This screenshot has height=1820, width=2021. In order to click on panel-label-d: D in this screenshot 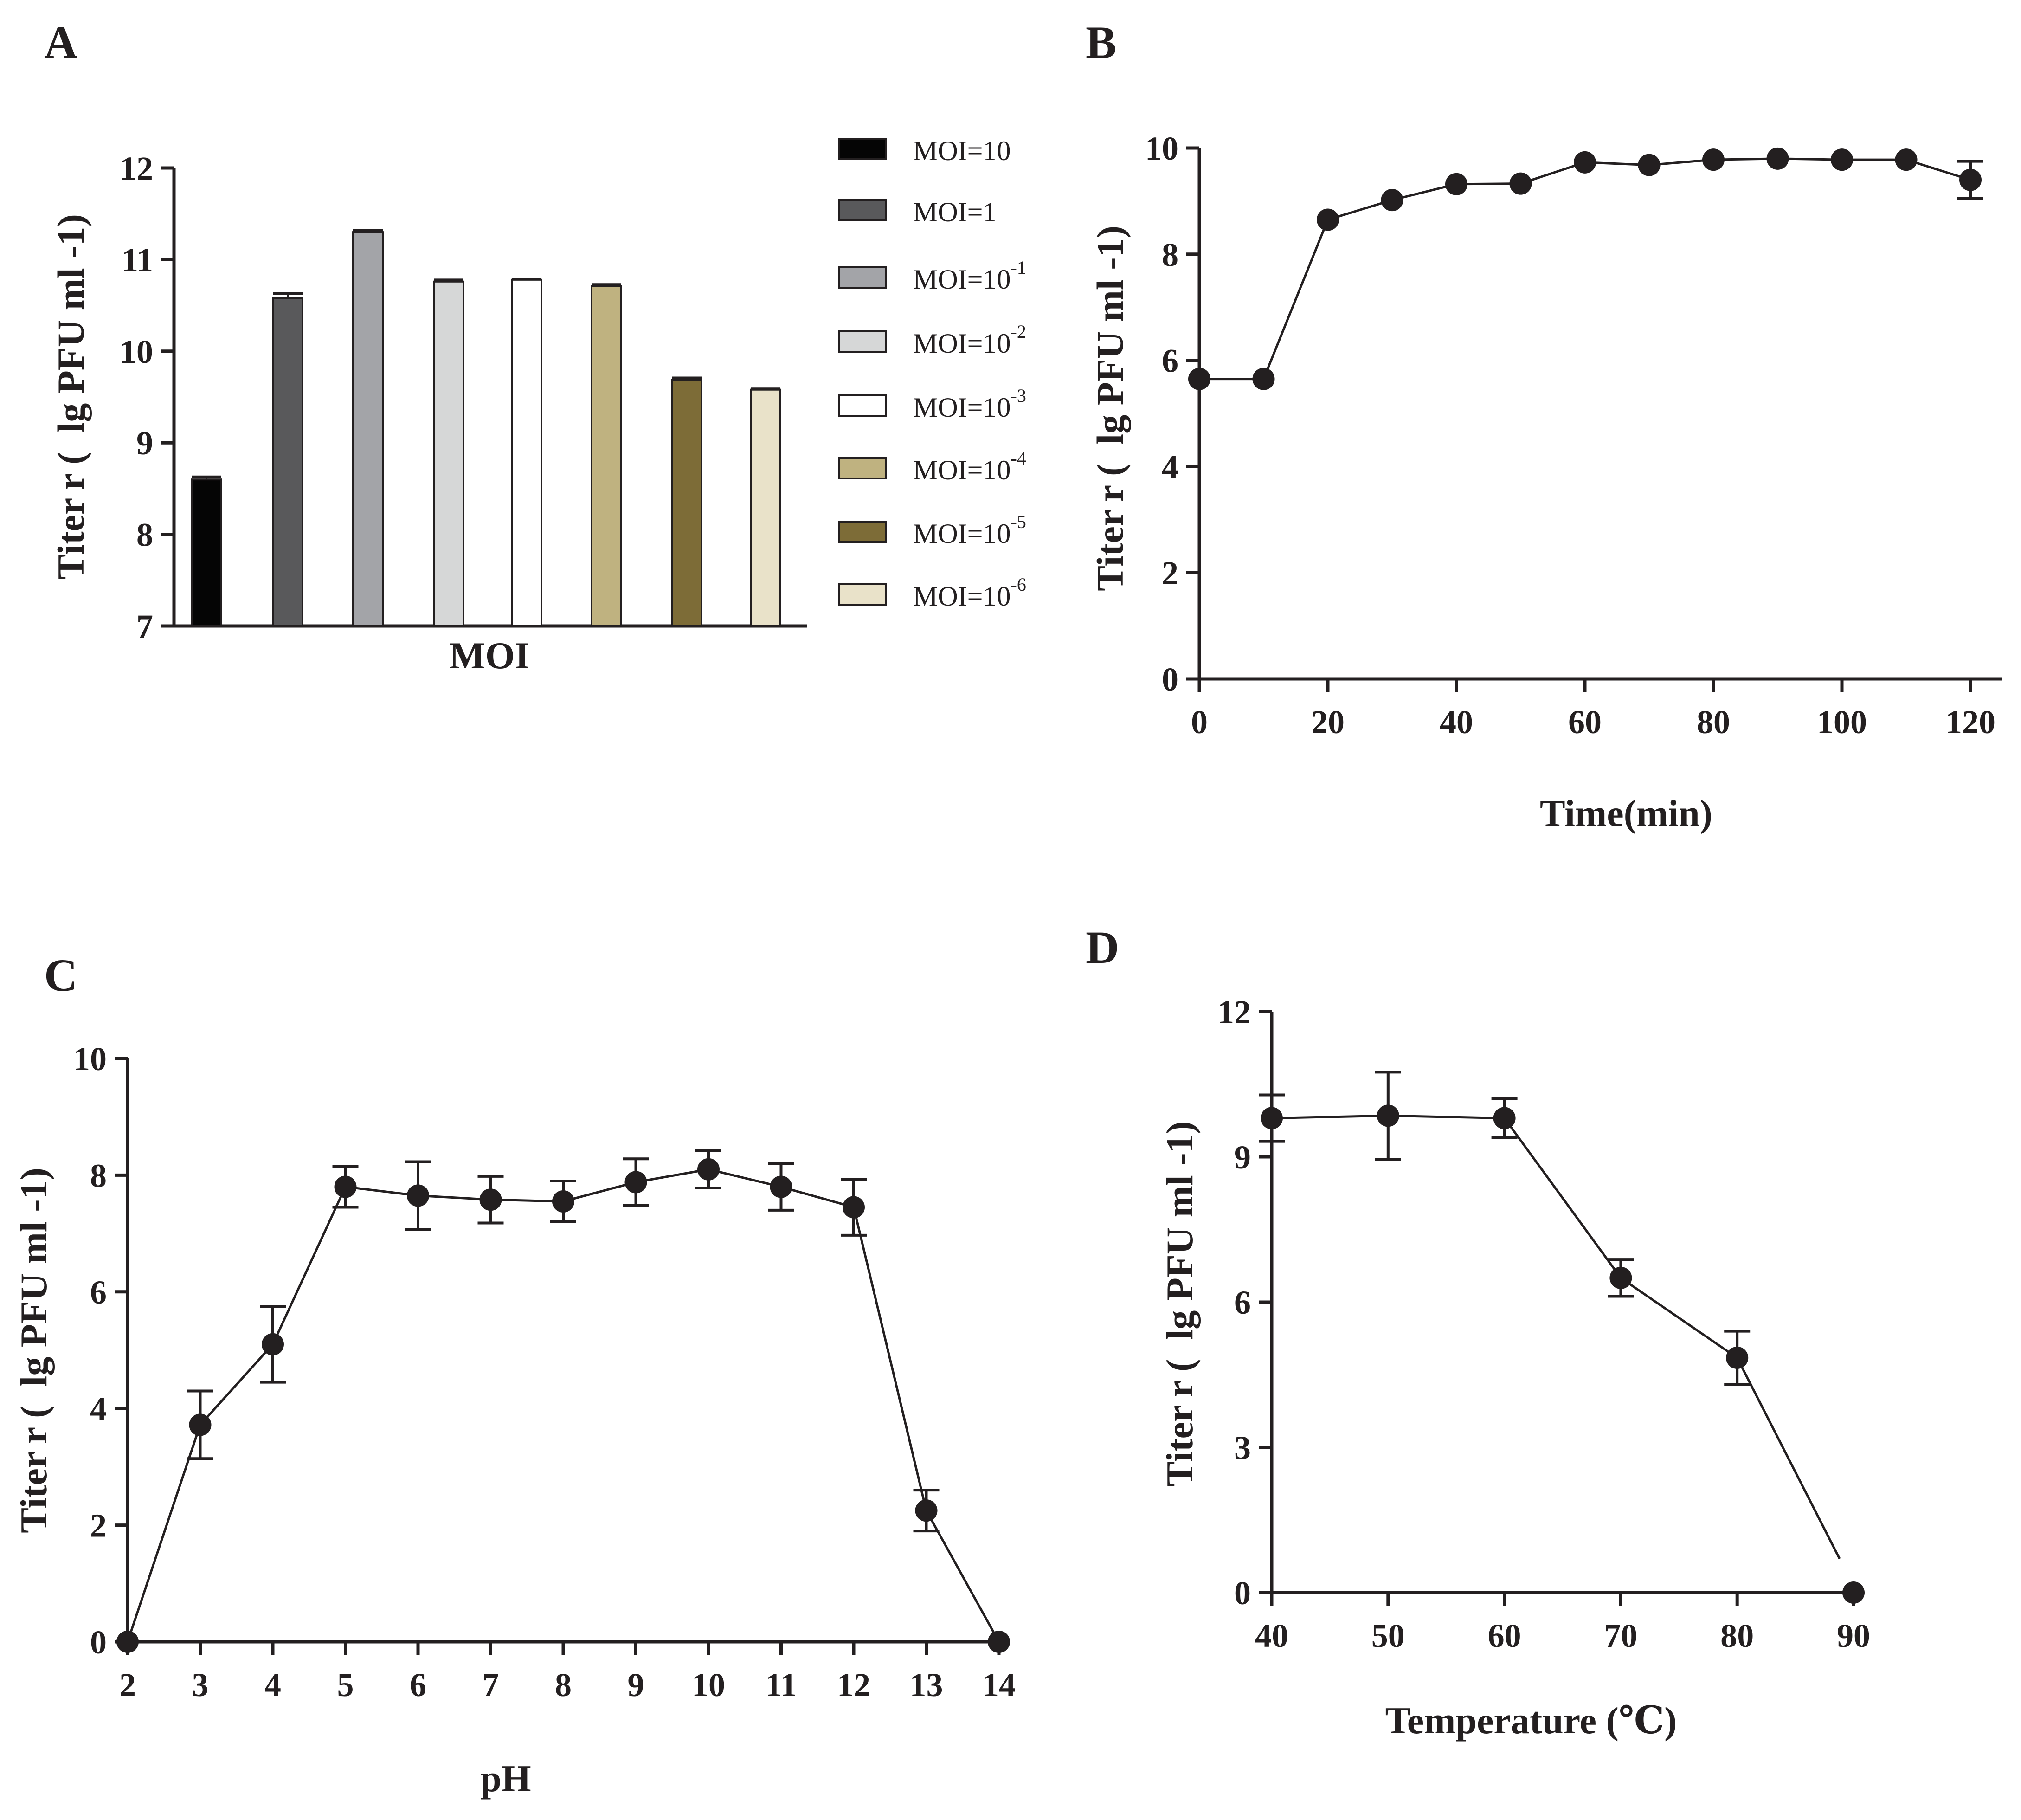, I will do `click(1102, 947)`.